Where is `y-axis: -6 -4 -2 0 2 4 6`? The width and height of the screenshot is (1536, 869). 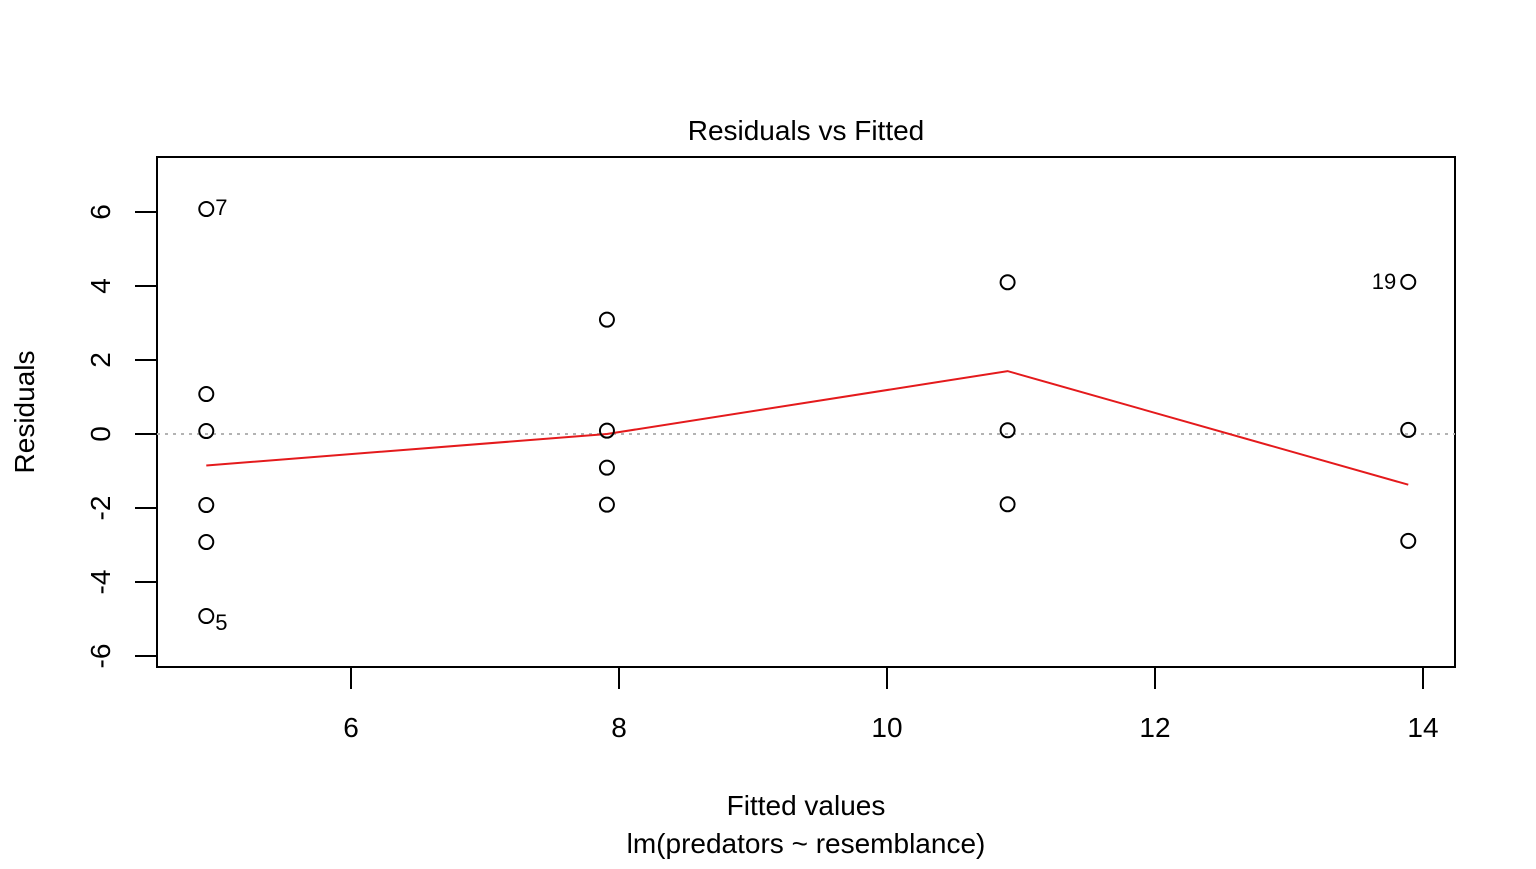
y-axis: -6 -4 -2 0 2 4 6 is located at coordinates (121, 436).